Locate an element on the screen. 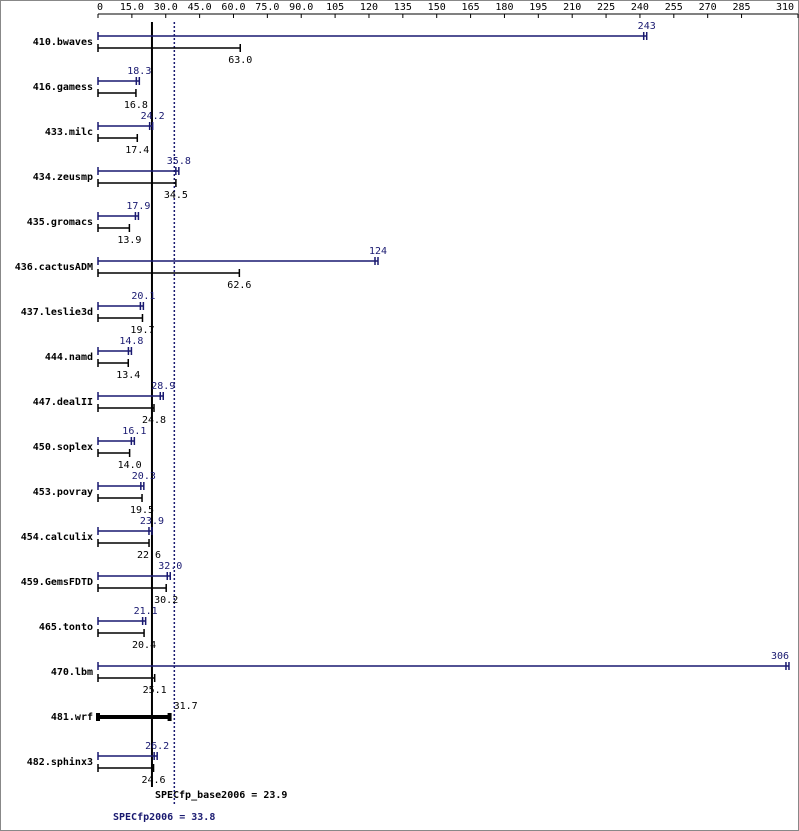 The height and width of the screenshot is (831, 799). value-label: 243 is located at coordinates (647, 26).